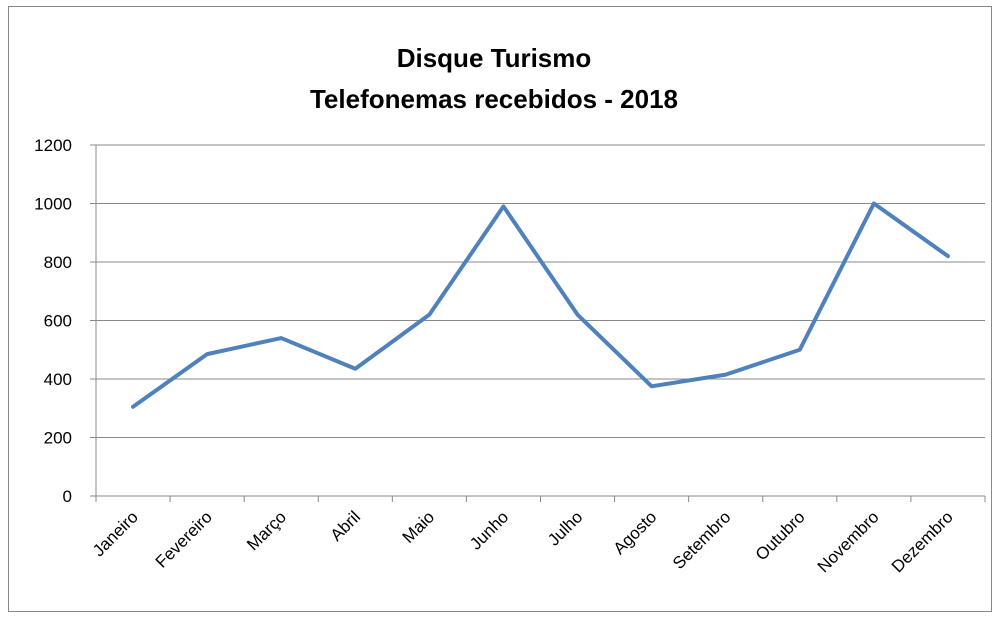  I want to click on y-tick-label: 200, so click(58, 438).